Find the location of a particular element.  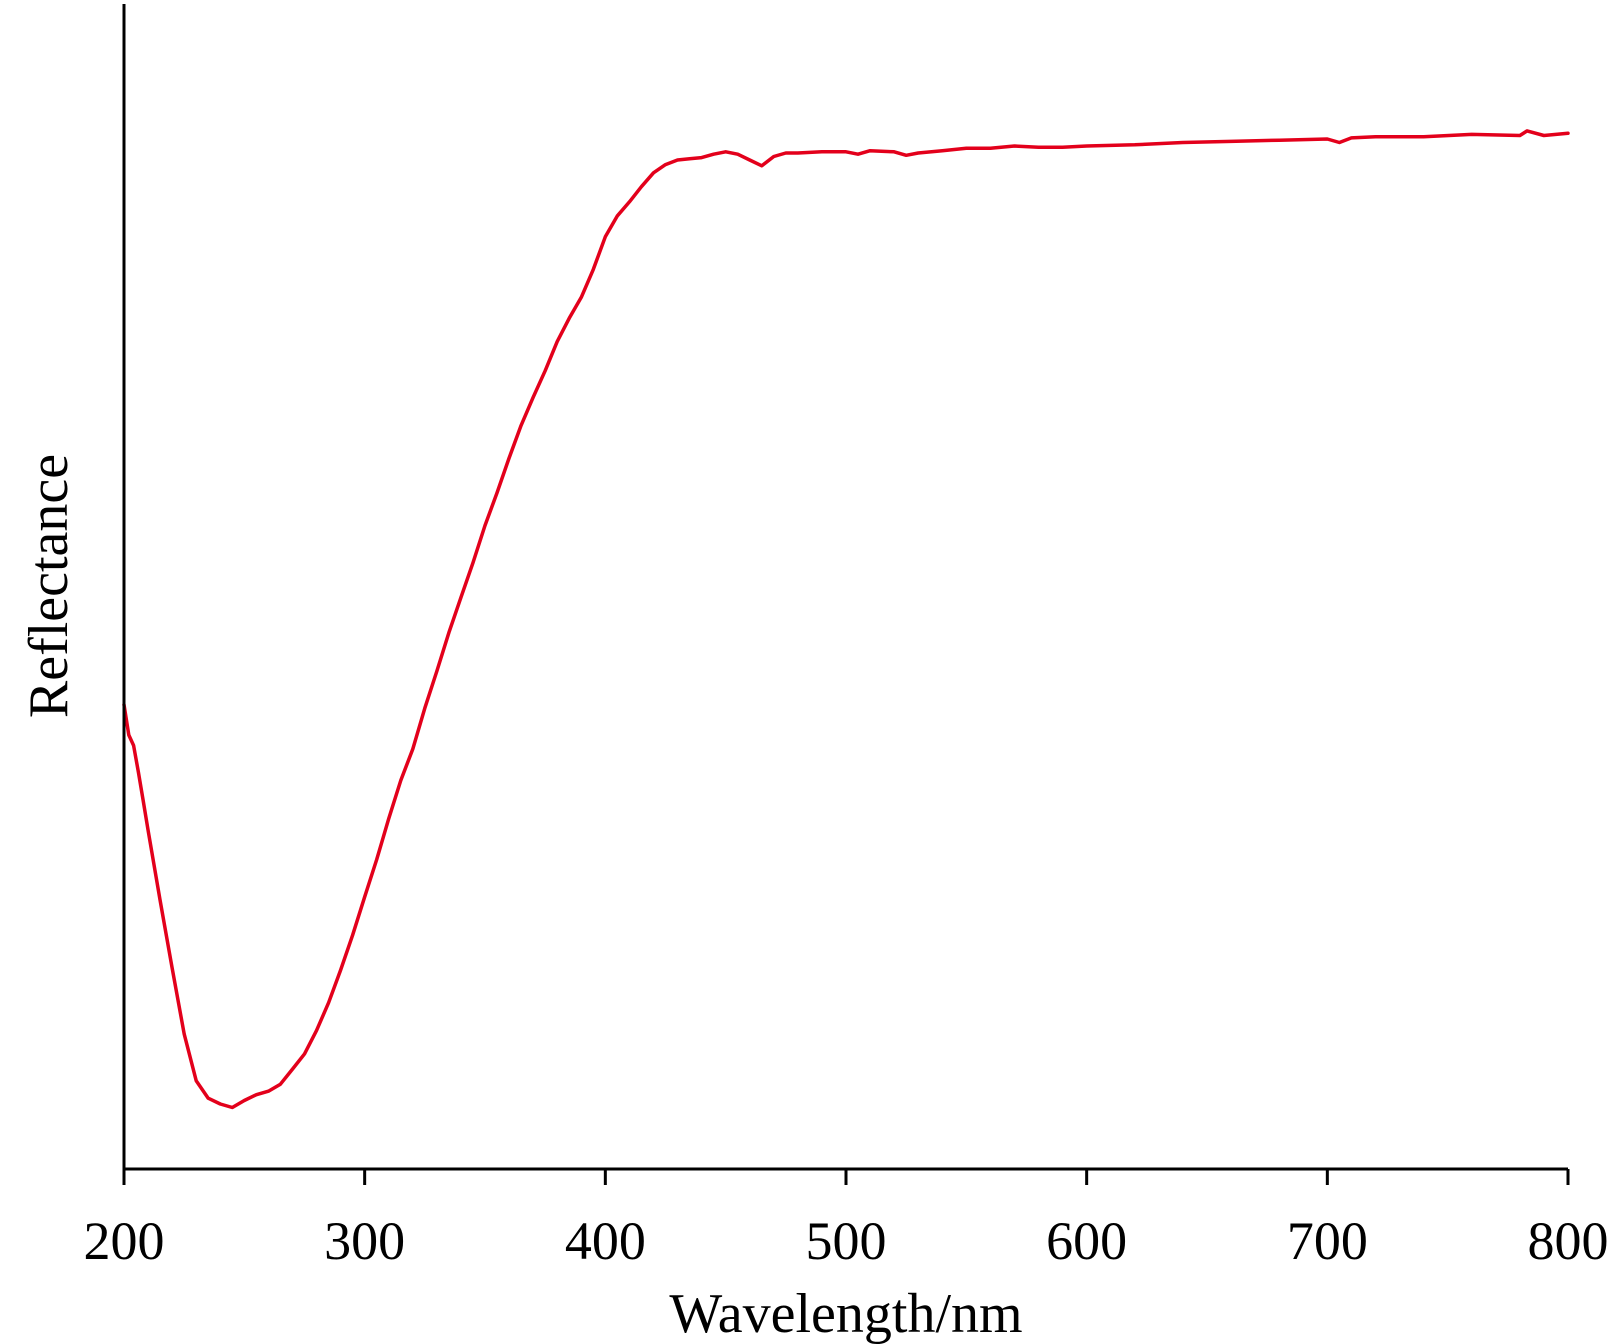

x-tick-label: 200 is located at coordinates (124, 1241).